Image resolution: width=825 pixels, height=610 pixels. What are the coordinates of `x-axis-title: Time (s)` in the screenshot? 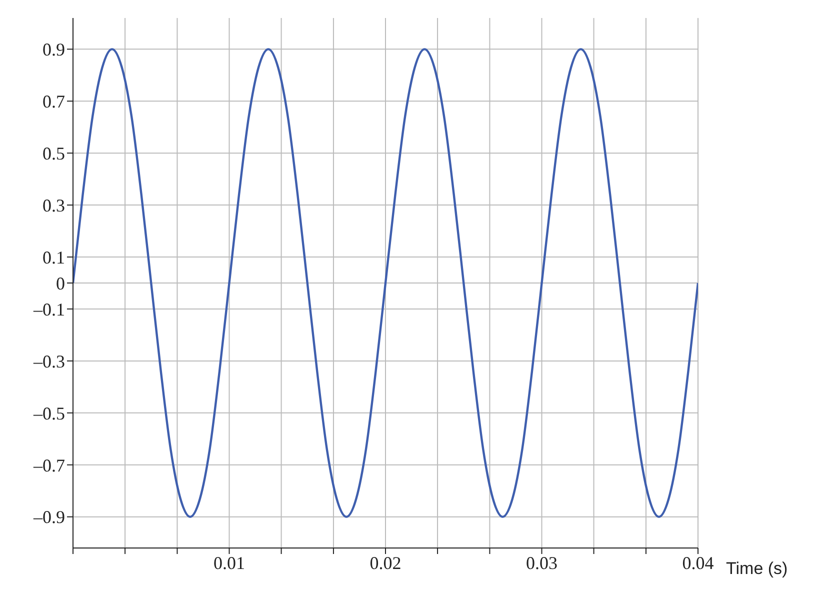 It's located at (757, 568).